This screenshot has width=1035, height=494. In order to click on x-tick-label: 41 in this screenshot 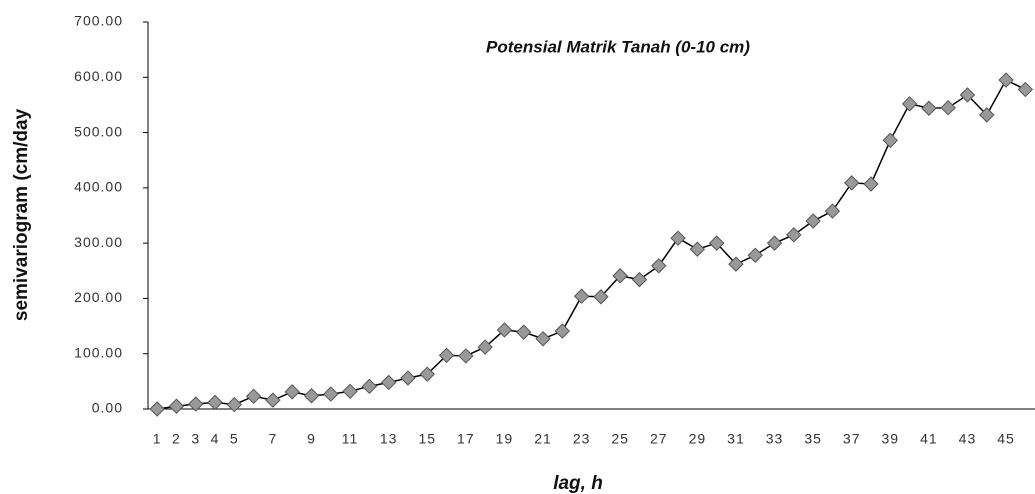, I will do `click(929, 439)`.